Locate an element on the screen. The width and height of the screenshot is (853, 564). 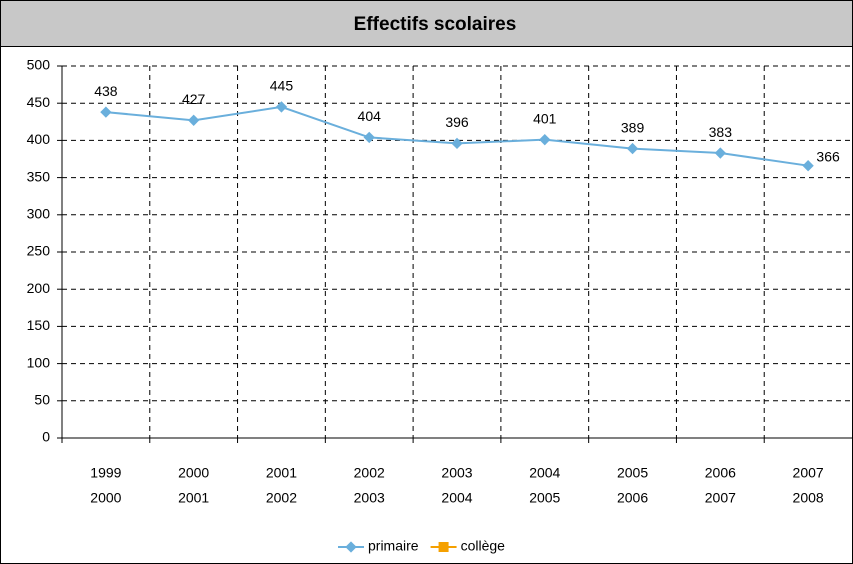
data-label: 396 is located at coordinates (457, 122).